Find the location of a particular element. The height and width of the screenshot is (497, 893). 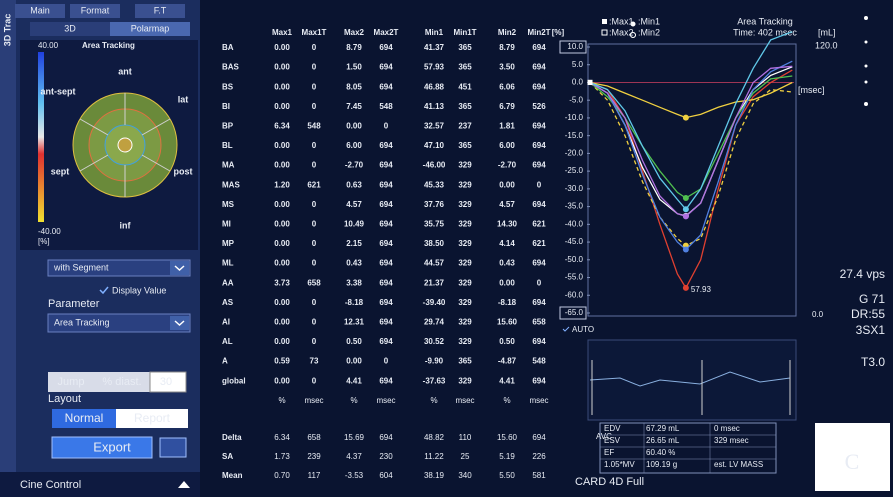

settings-button is located at coordinates (173, 447).